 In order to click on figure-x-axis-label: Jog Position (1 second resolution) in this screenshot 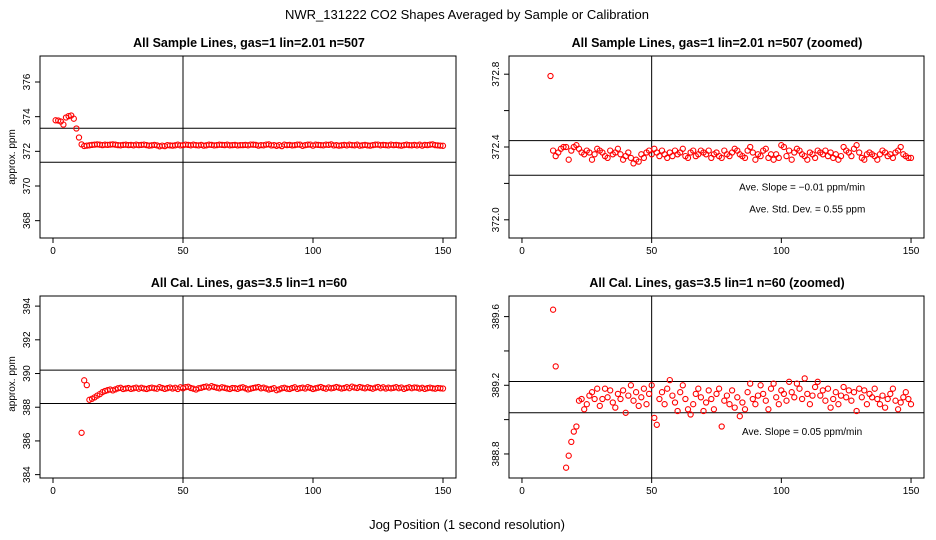, I will do `click(467, 524)`.